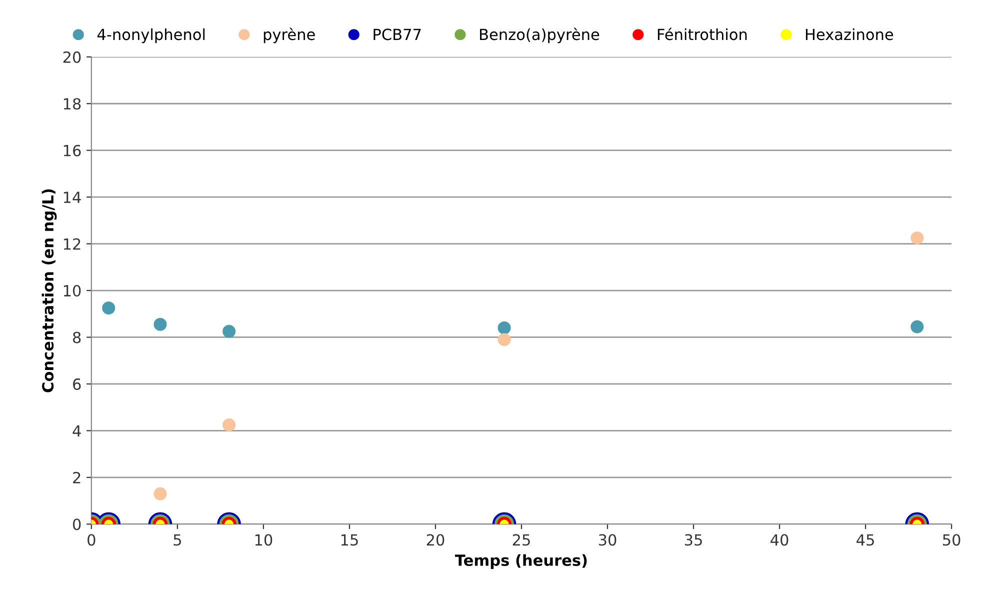 This screenshot has width=983, height=599. I want to click on legend-label: 4-nonylphenol, so click(151, 36).